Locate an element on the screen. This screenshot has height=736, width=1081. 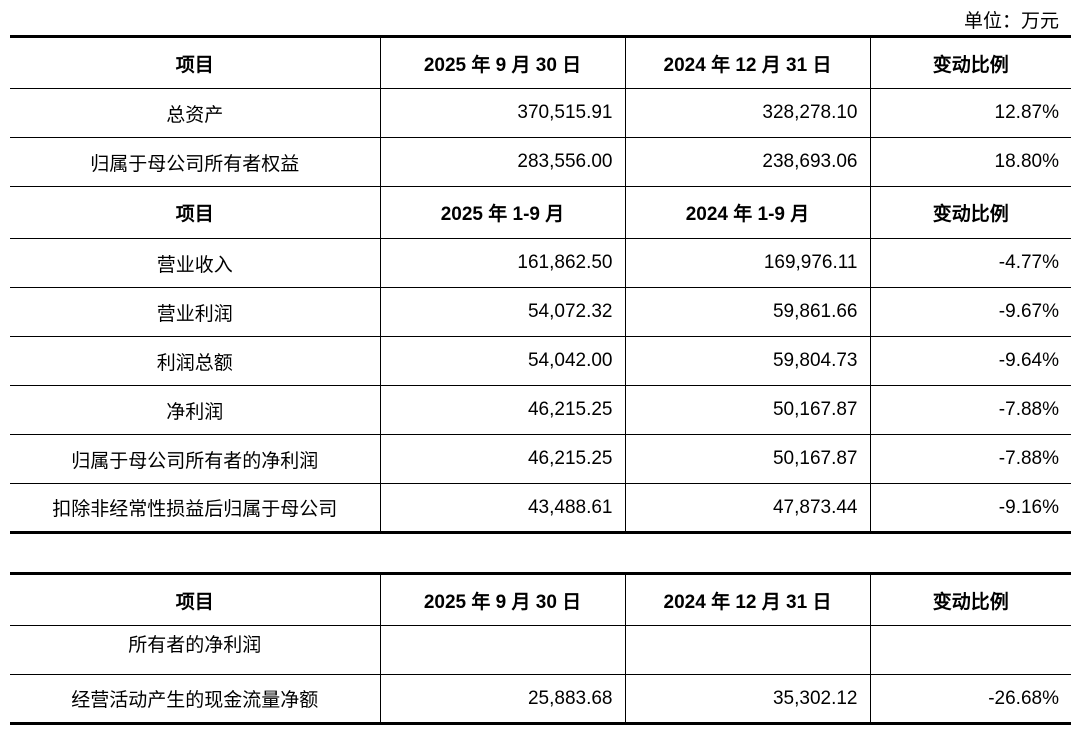
table-cell: 238,693.06 is located at coordinates (747, 162).